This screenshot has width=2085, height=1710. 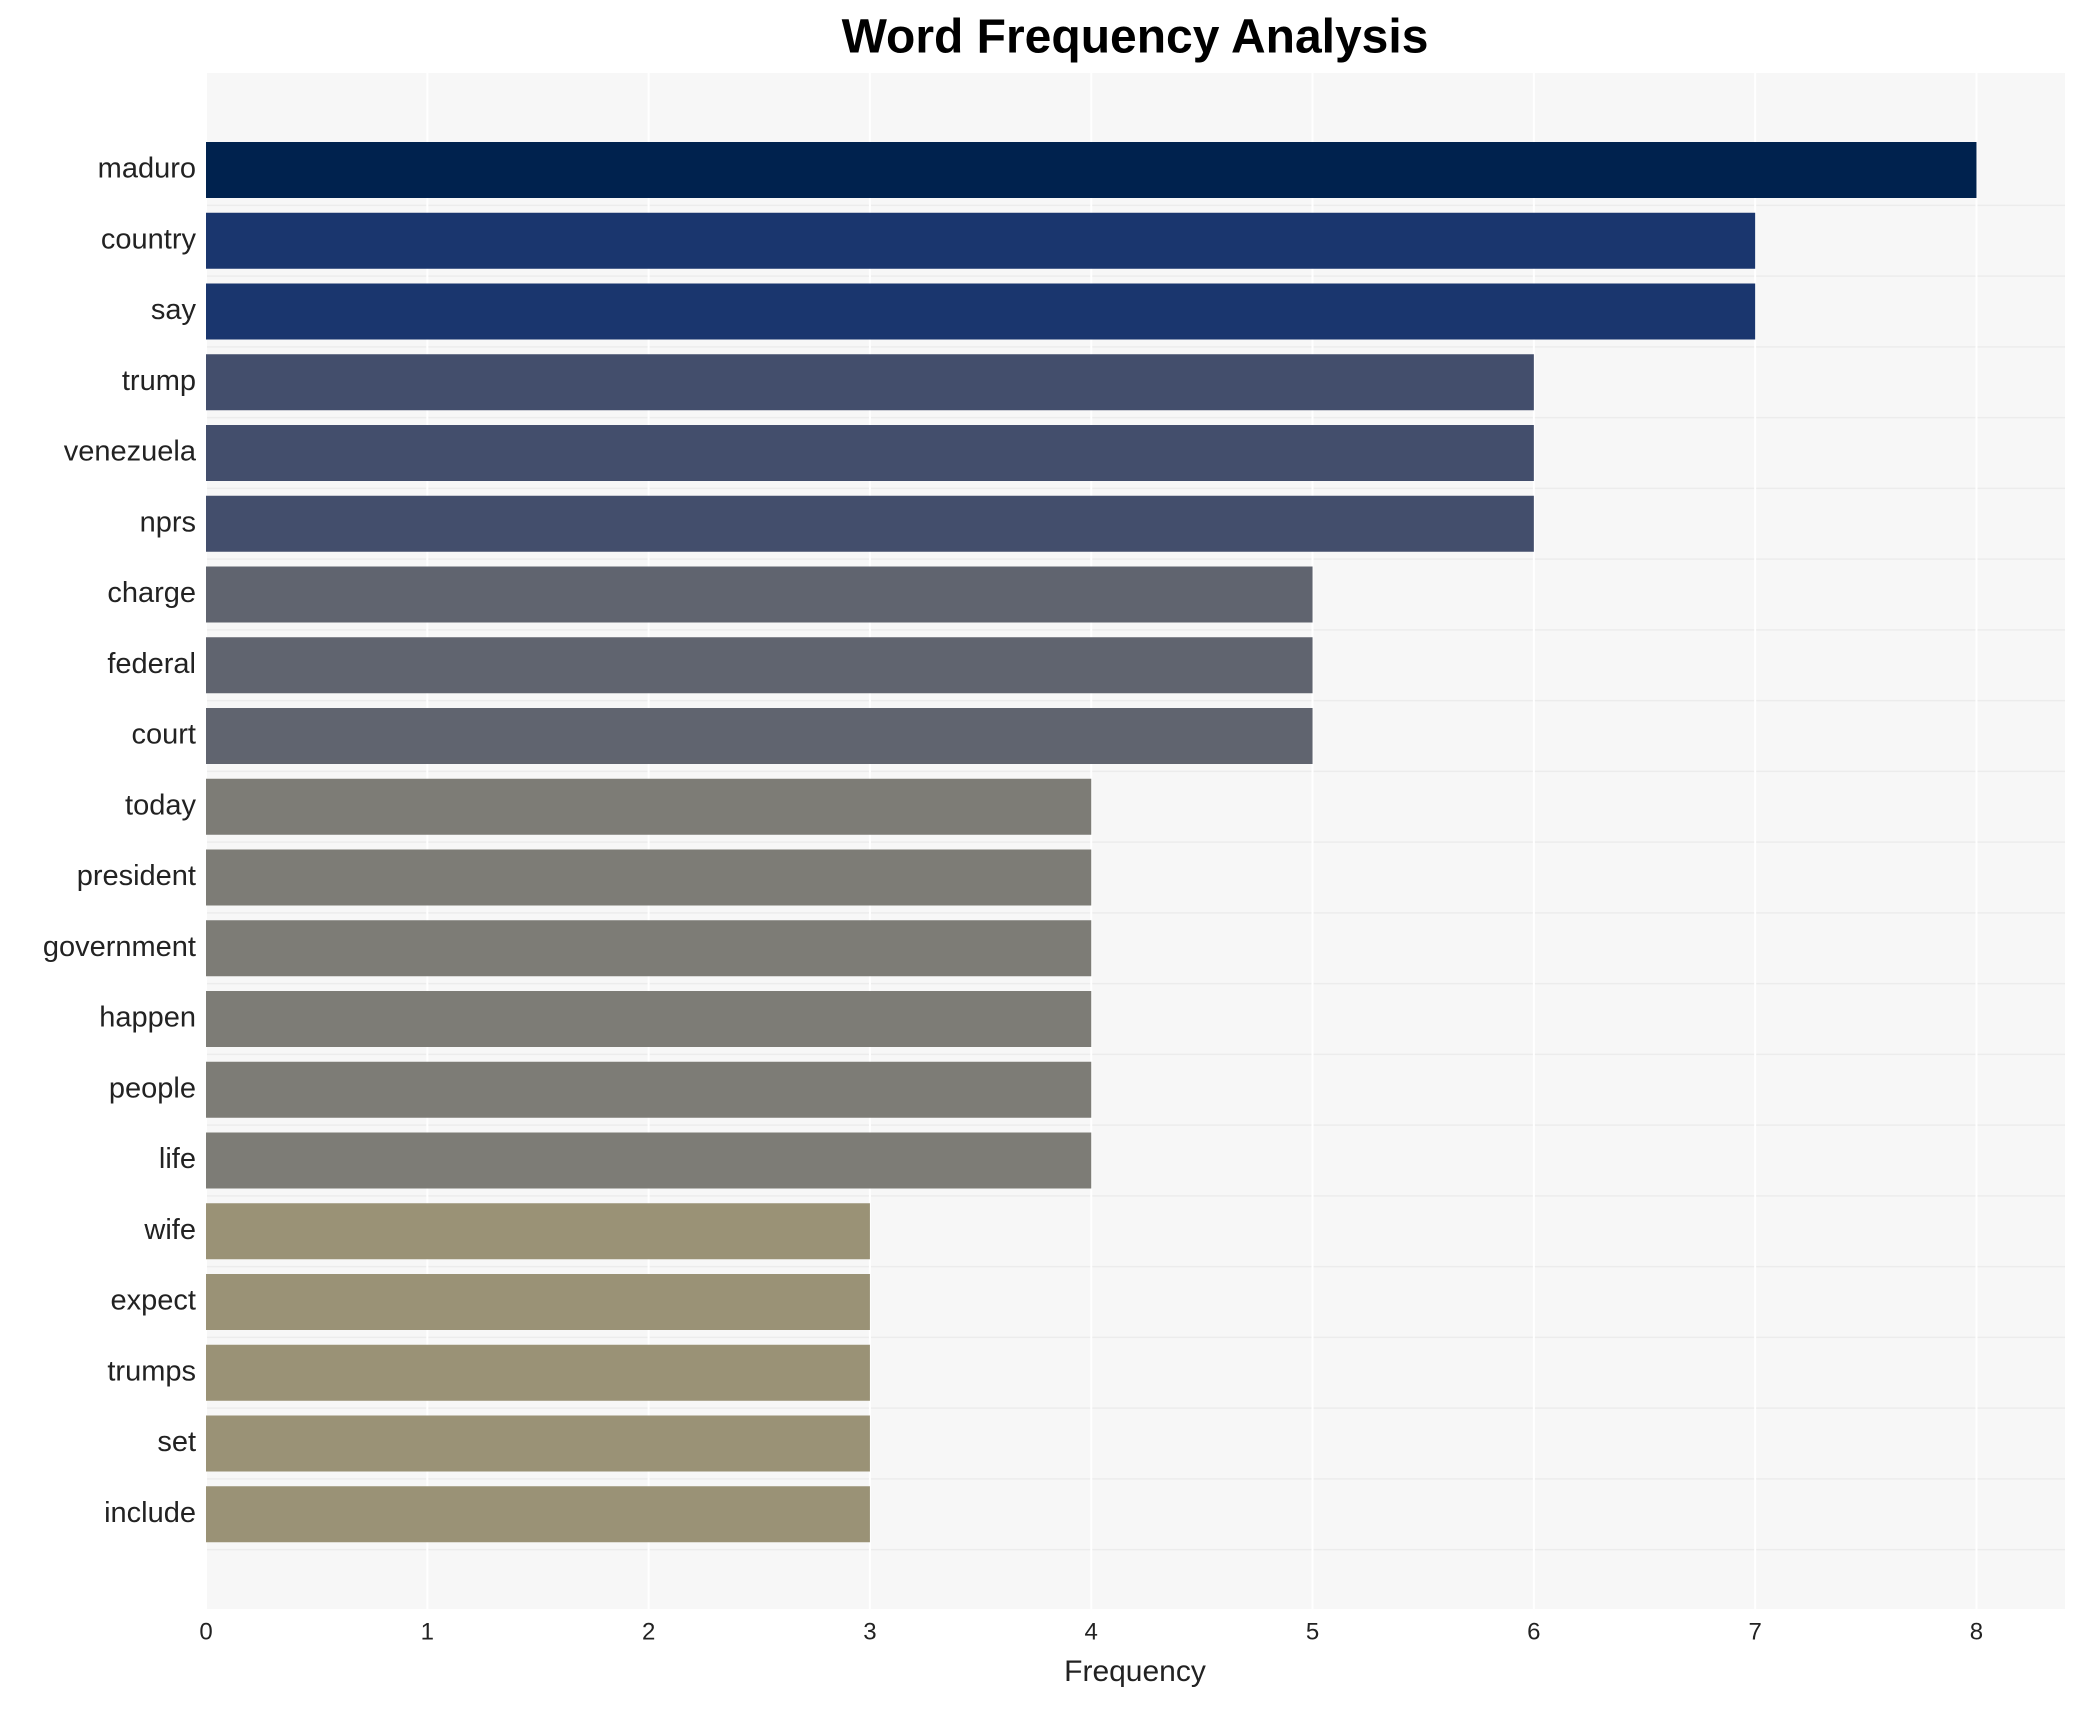 I want to click on x-tick-label: 2, so click(x=648, y=1631).